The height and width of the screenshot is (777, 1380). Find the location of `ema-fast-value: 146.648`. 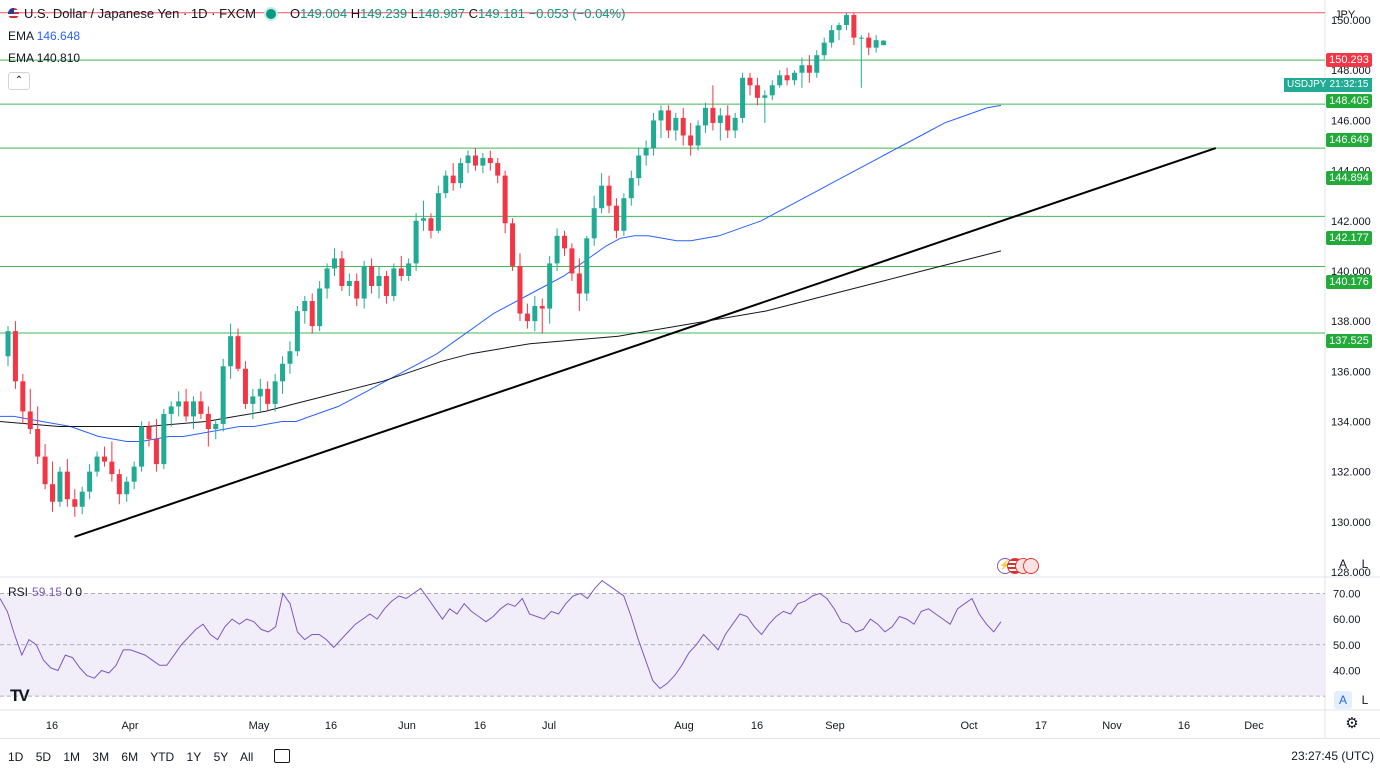

ema-fast-value: 146.648 is located at coordinates (58, 36).